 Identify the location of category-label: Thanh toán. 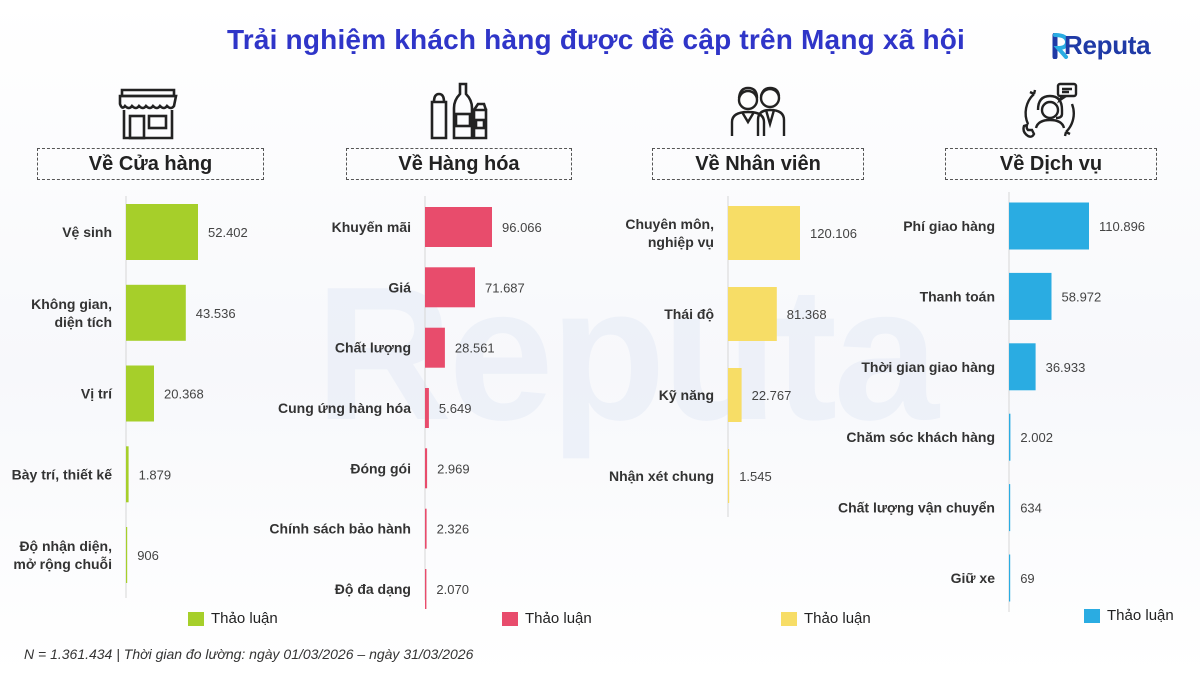
(957, 296).